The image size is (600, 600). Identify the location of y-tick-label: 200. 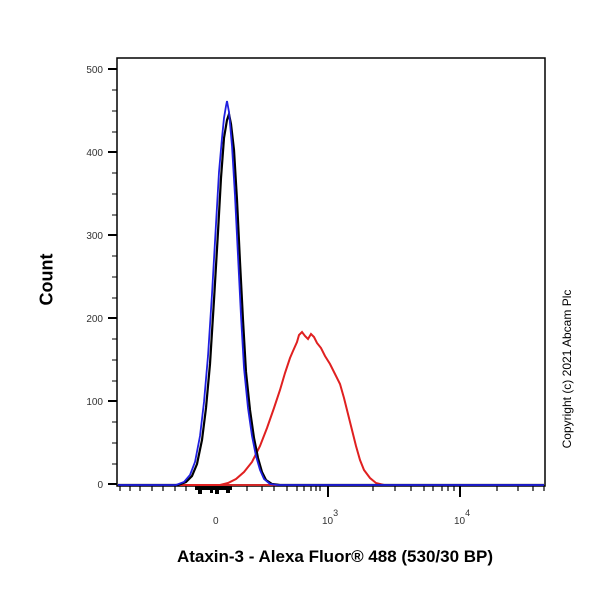
(94, 319).